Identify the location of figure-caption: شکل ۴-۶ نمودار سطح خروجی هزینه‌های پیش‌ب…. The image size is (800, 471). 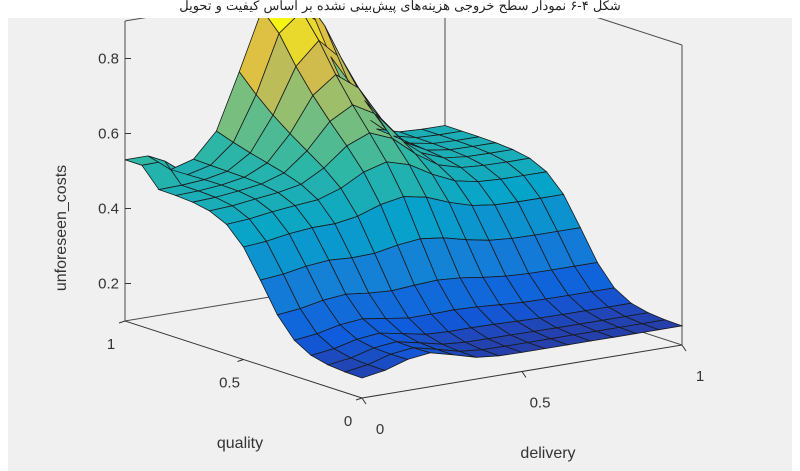
(400, 7).